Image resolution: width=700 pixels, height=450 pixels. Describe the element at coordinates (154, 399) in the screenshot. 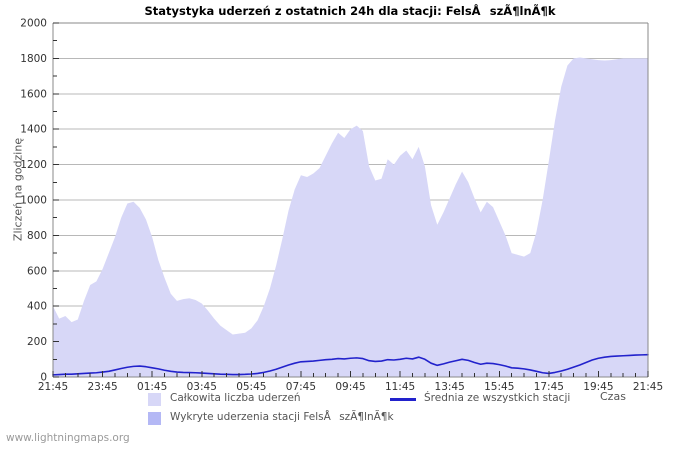

I see `legend-swatch-total` at that location.